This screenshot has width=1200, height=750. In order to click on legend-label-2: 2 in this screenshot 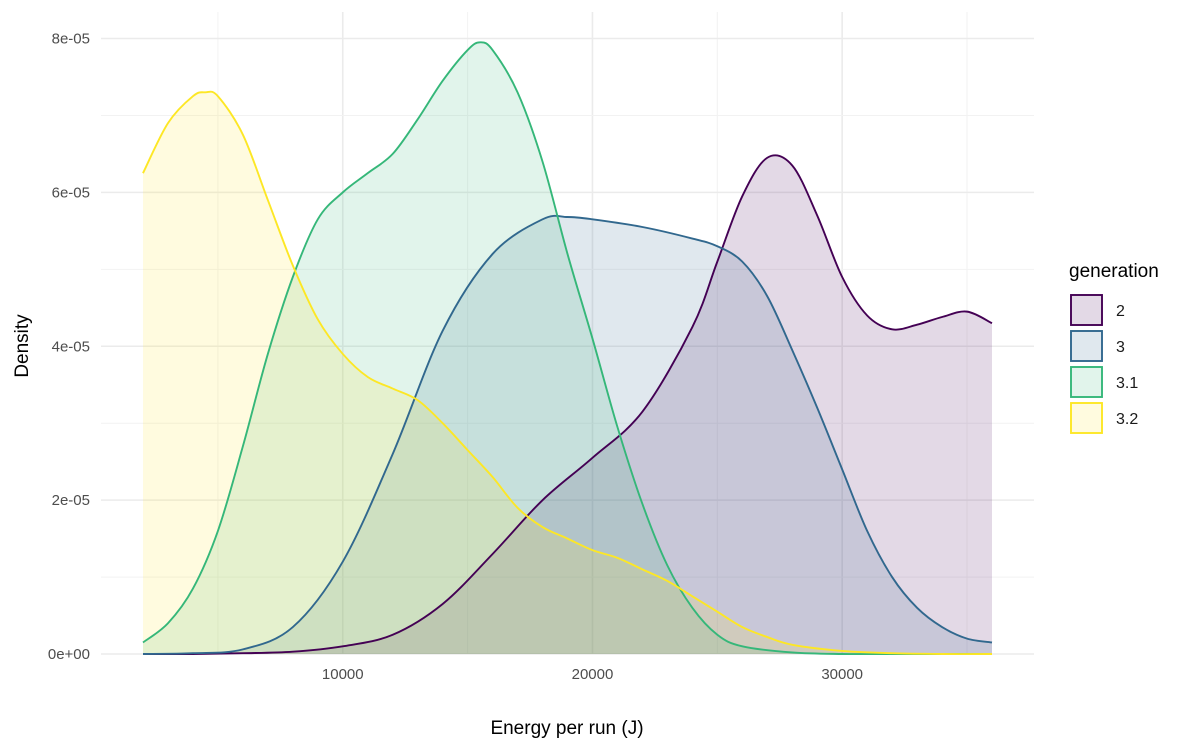, I will do `click(1120, 311)`.